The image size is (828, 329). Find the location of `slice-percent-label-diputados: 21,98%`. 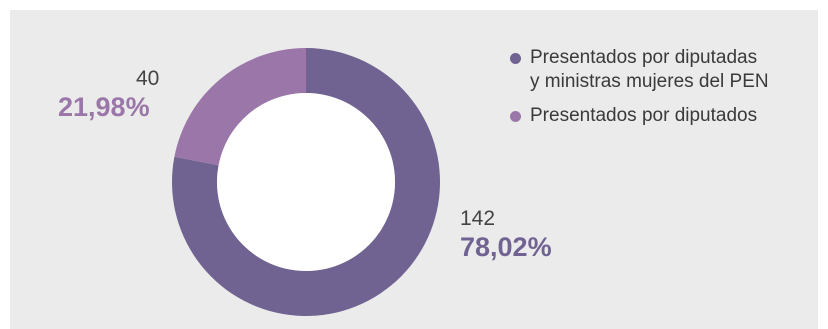

slice-percent-label-diputados: 21,98% is located at coordinates (104, 107).